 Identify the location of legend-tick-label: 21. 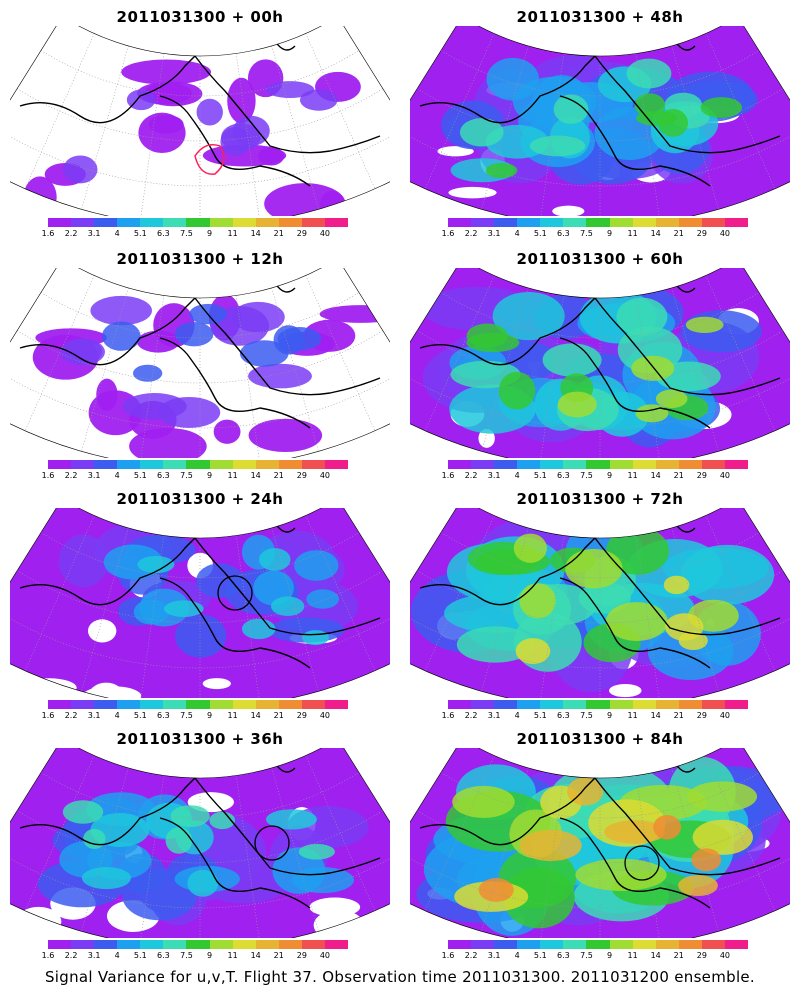
(278, 955).